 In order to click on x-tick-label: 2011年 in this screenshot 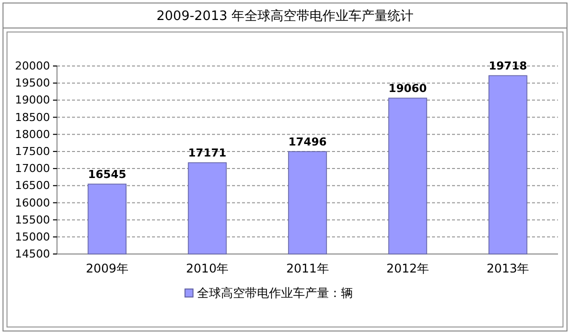, I will do `click(307, 269)`.